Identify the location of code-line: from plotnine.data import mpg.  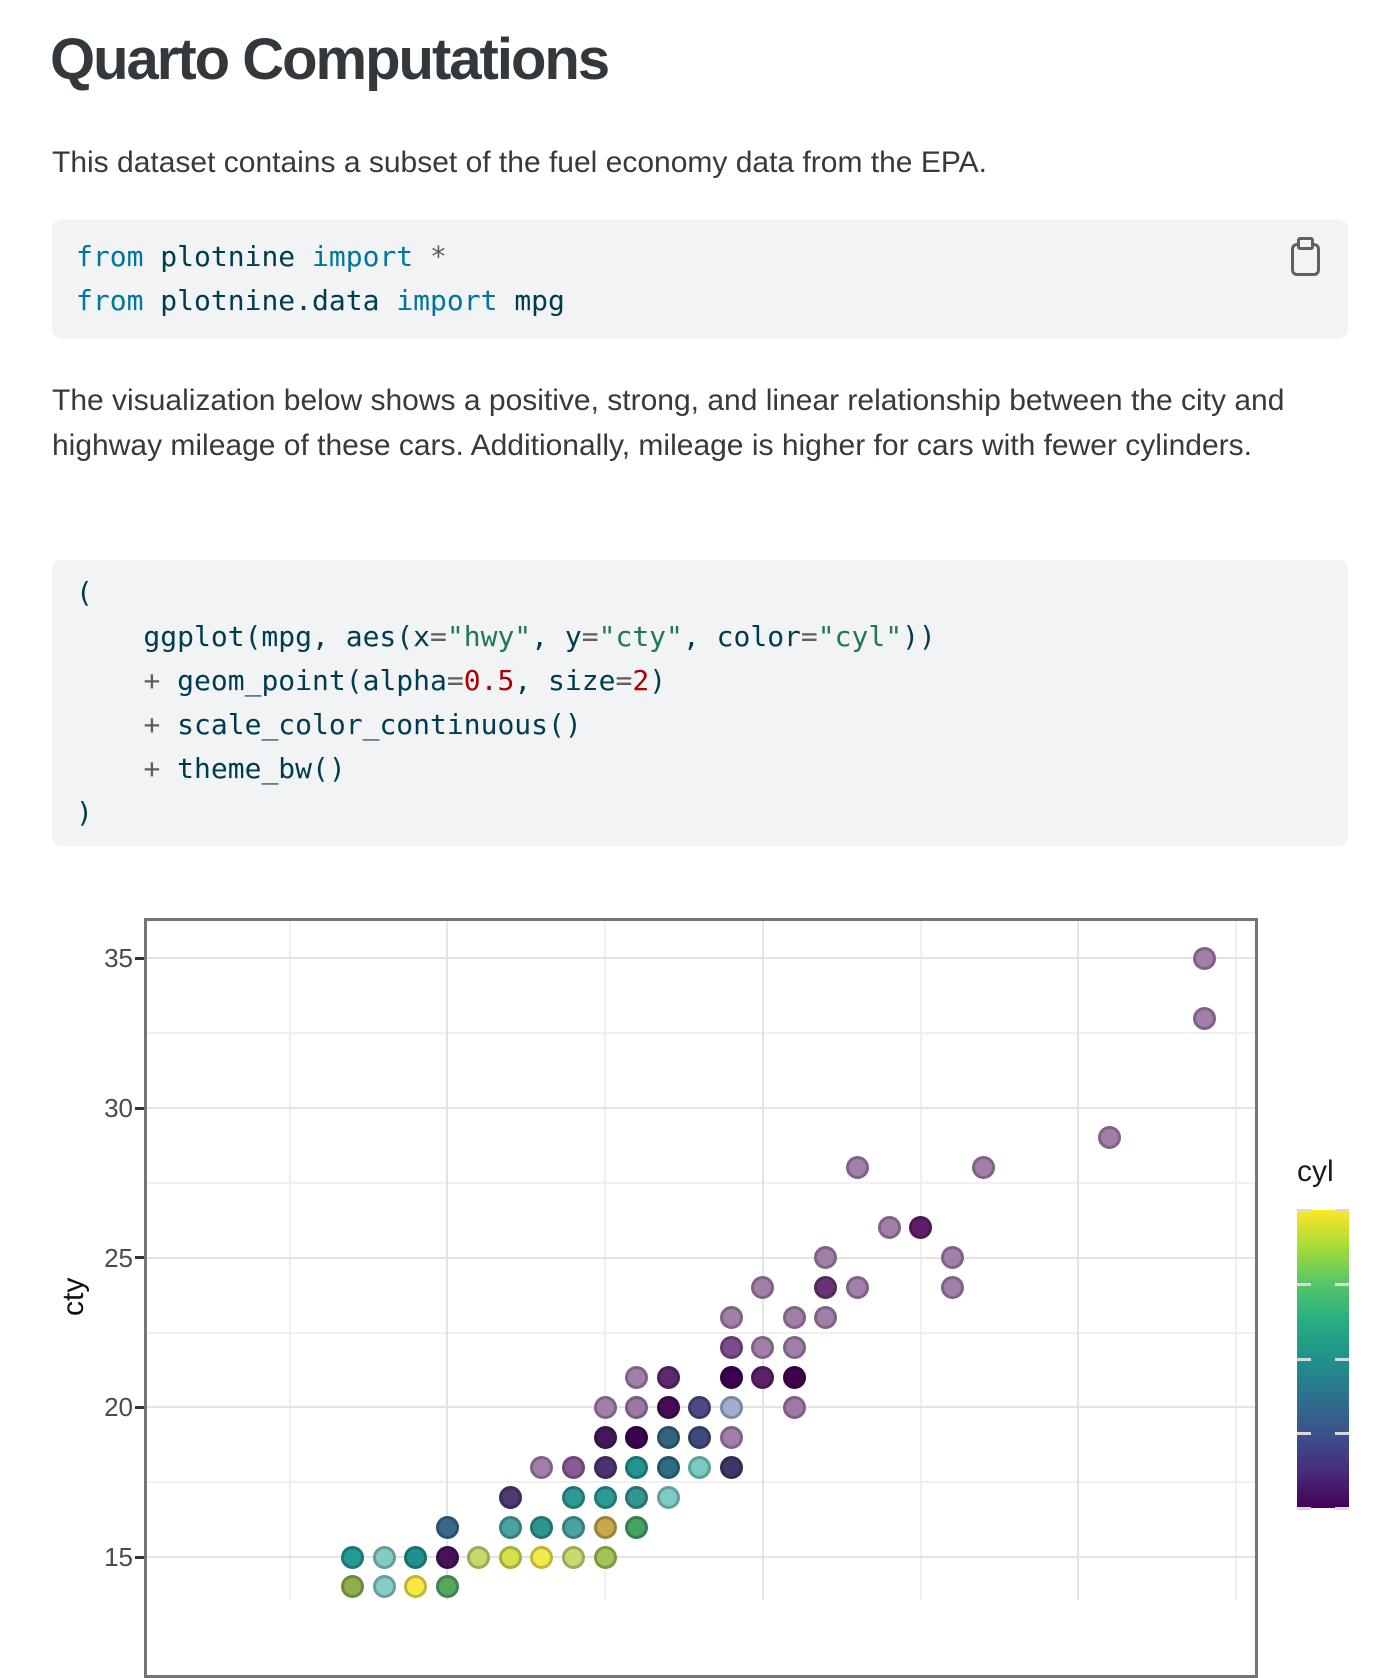
(700, 301).